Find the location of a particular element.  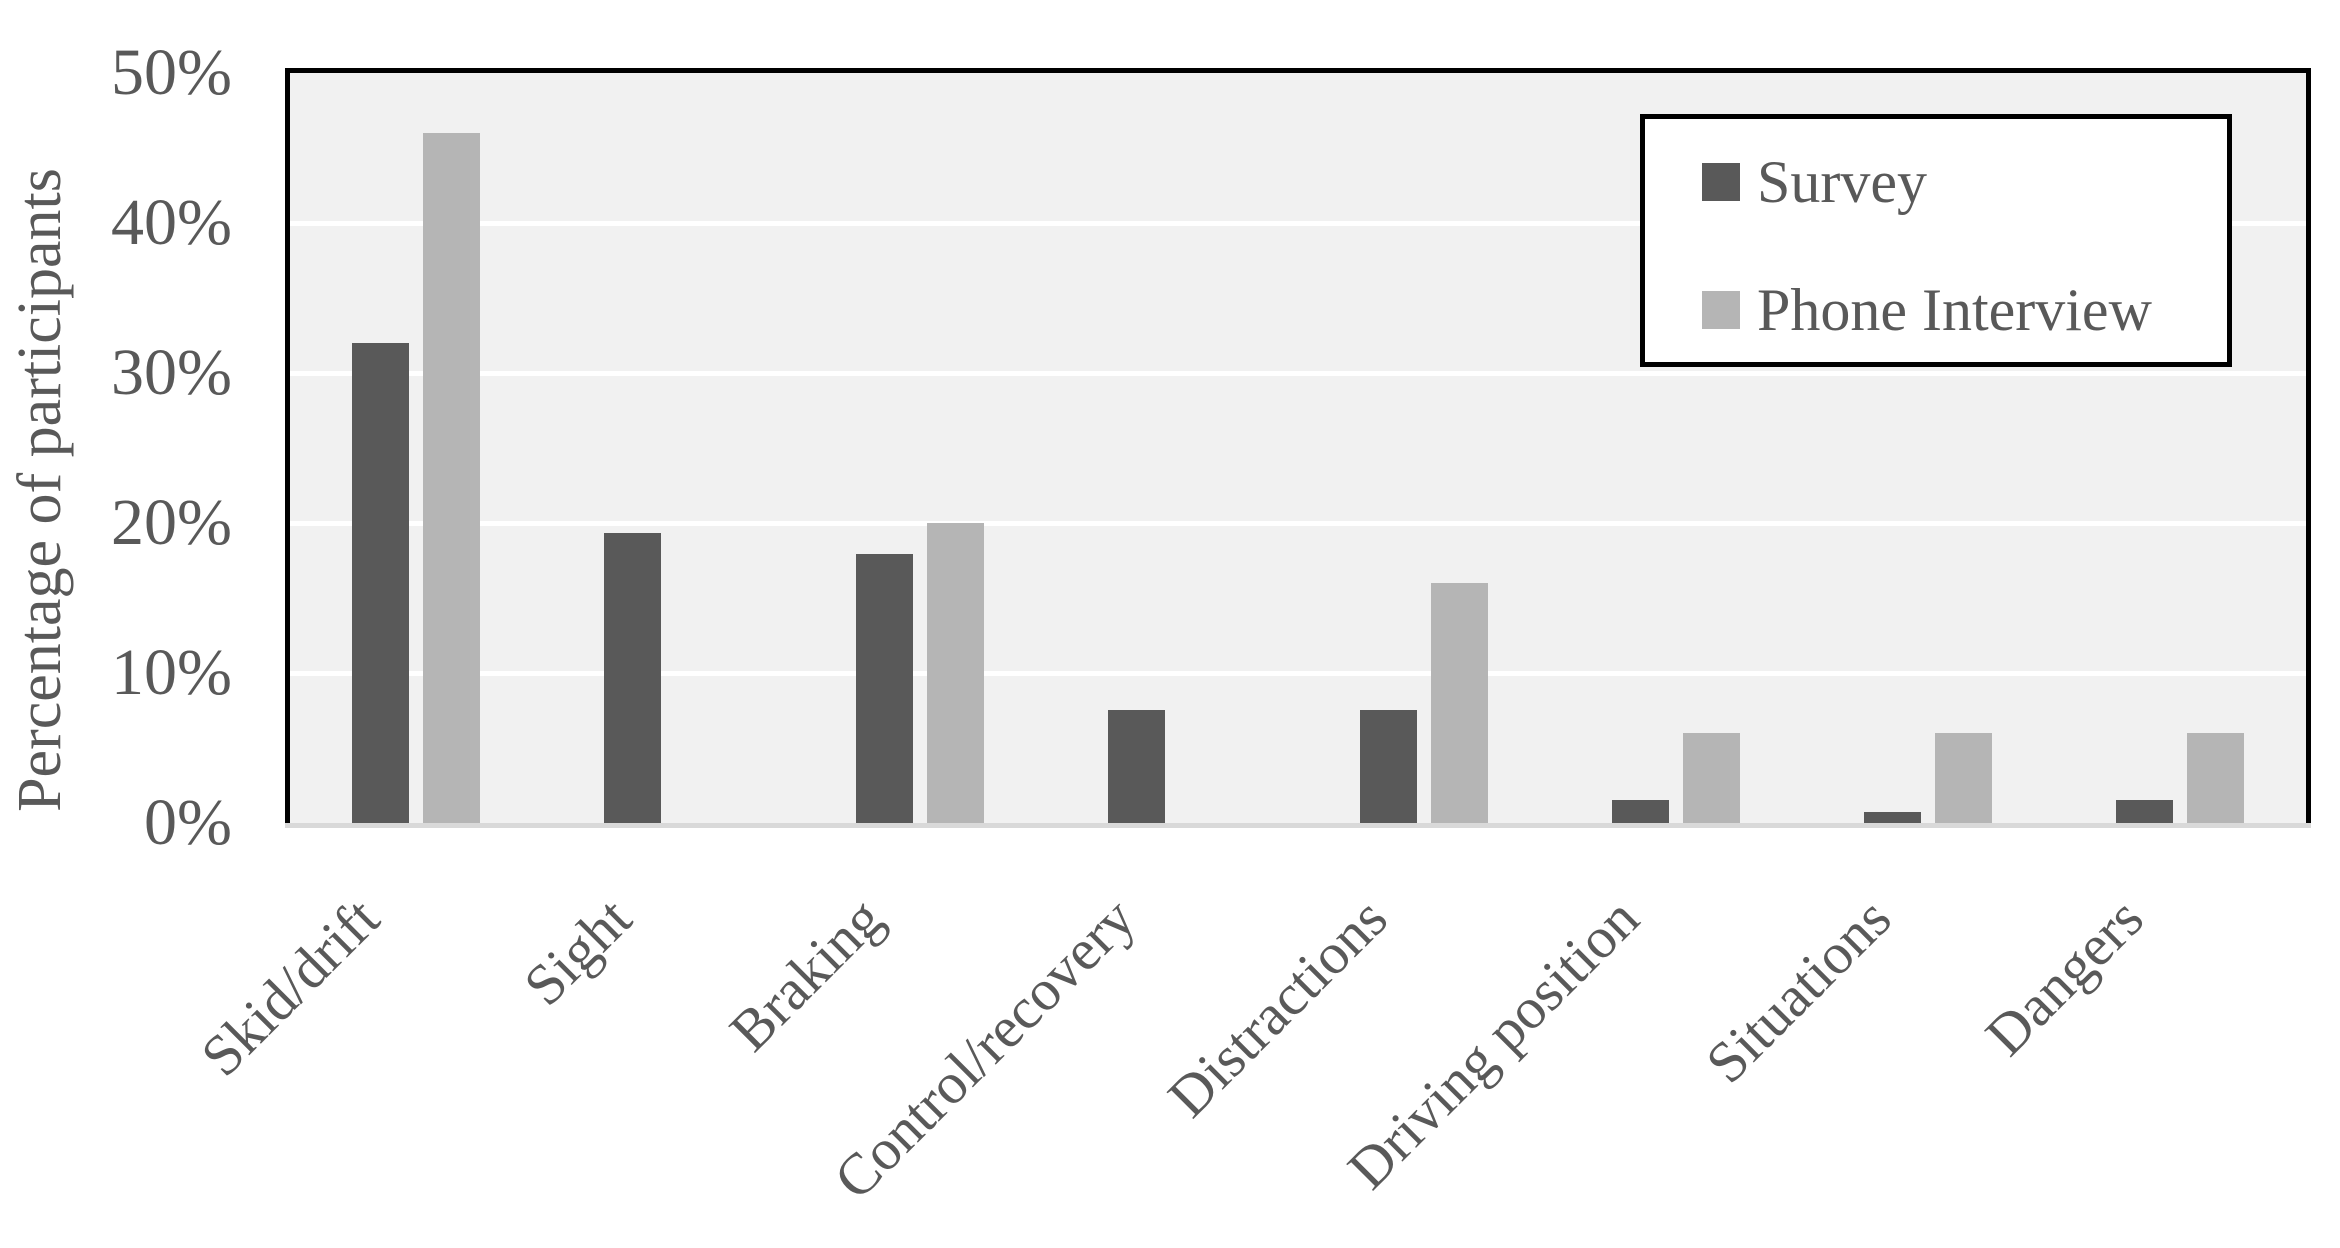

x-label-skid-drift: Skid/drift is located at coordinates (290, 987).